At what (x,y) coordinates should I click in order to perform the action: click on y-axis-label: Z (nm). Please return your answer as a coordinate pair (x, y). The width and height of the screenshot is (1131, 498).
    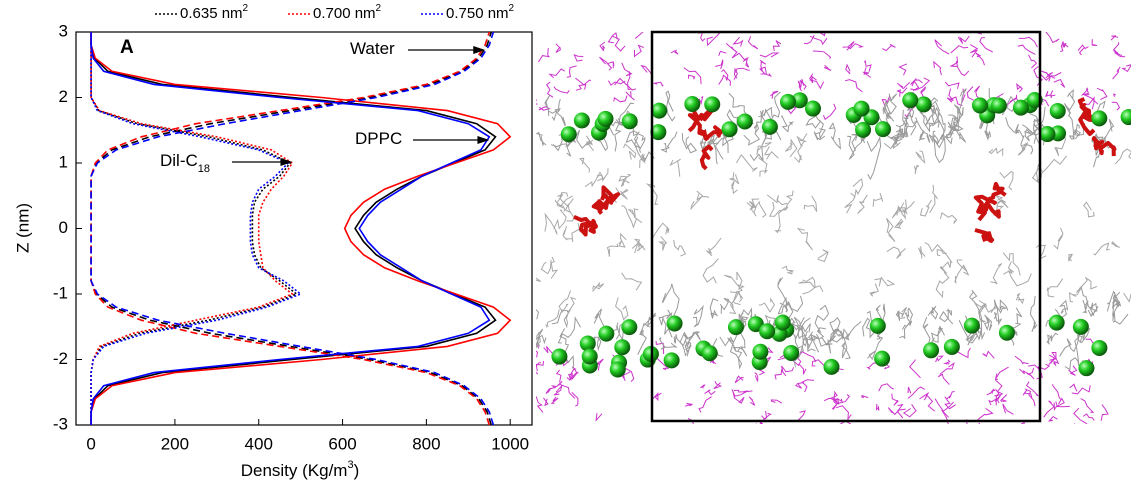
    Looking at the image, I should click on (22, 228).